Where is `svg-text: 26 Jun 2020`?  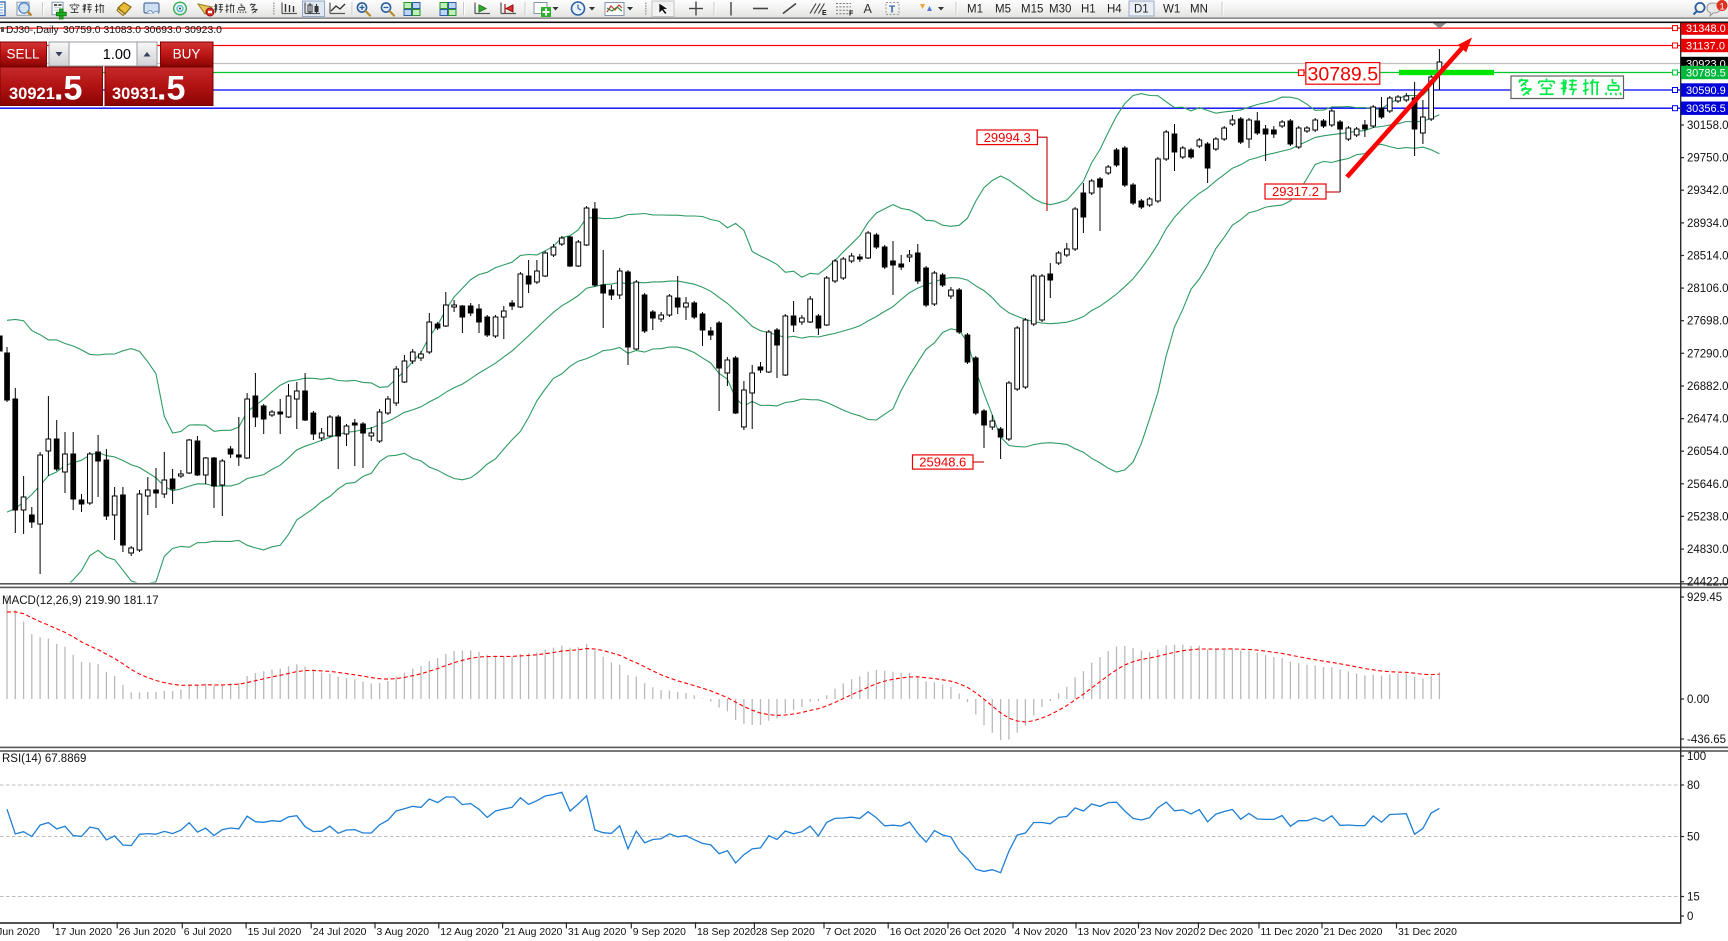 svg-text: 26 Jun 2020 is located at coordinates (147, 932).